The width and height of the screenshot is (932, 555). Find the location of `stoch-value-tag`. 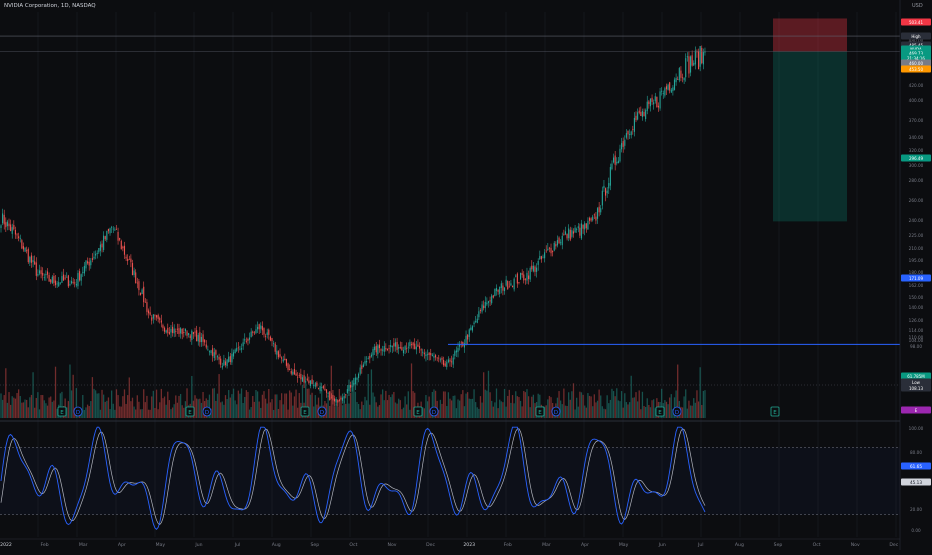

stoch-value-tag is located at coordinates (916, 482).